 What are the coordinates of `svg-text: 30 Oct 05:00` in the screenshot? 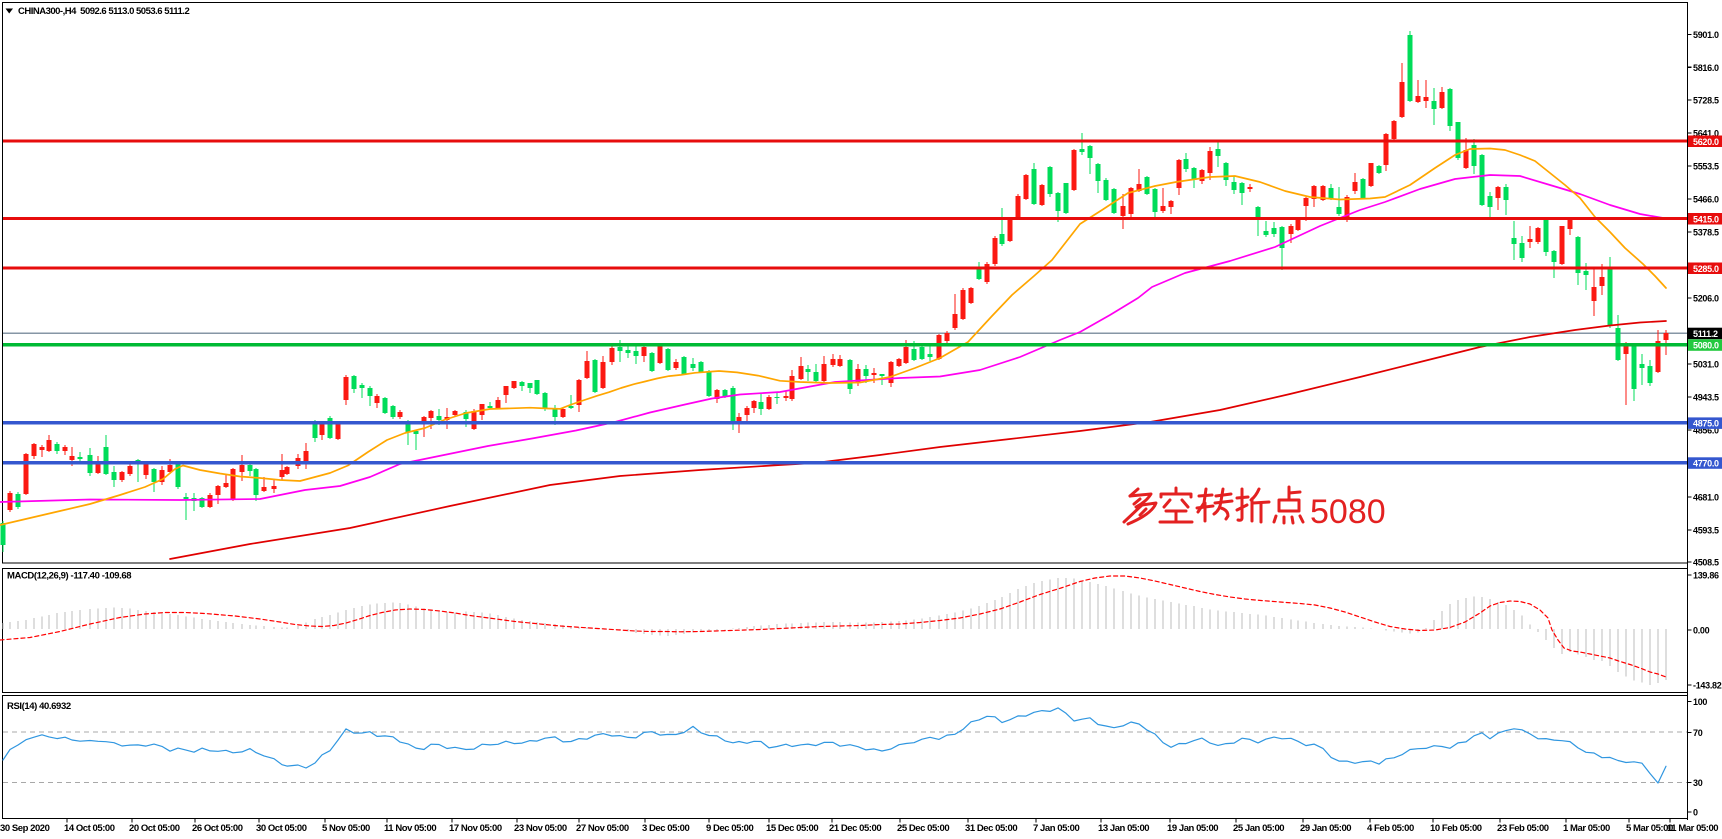 It's located at (281, 828).